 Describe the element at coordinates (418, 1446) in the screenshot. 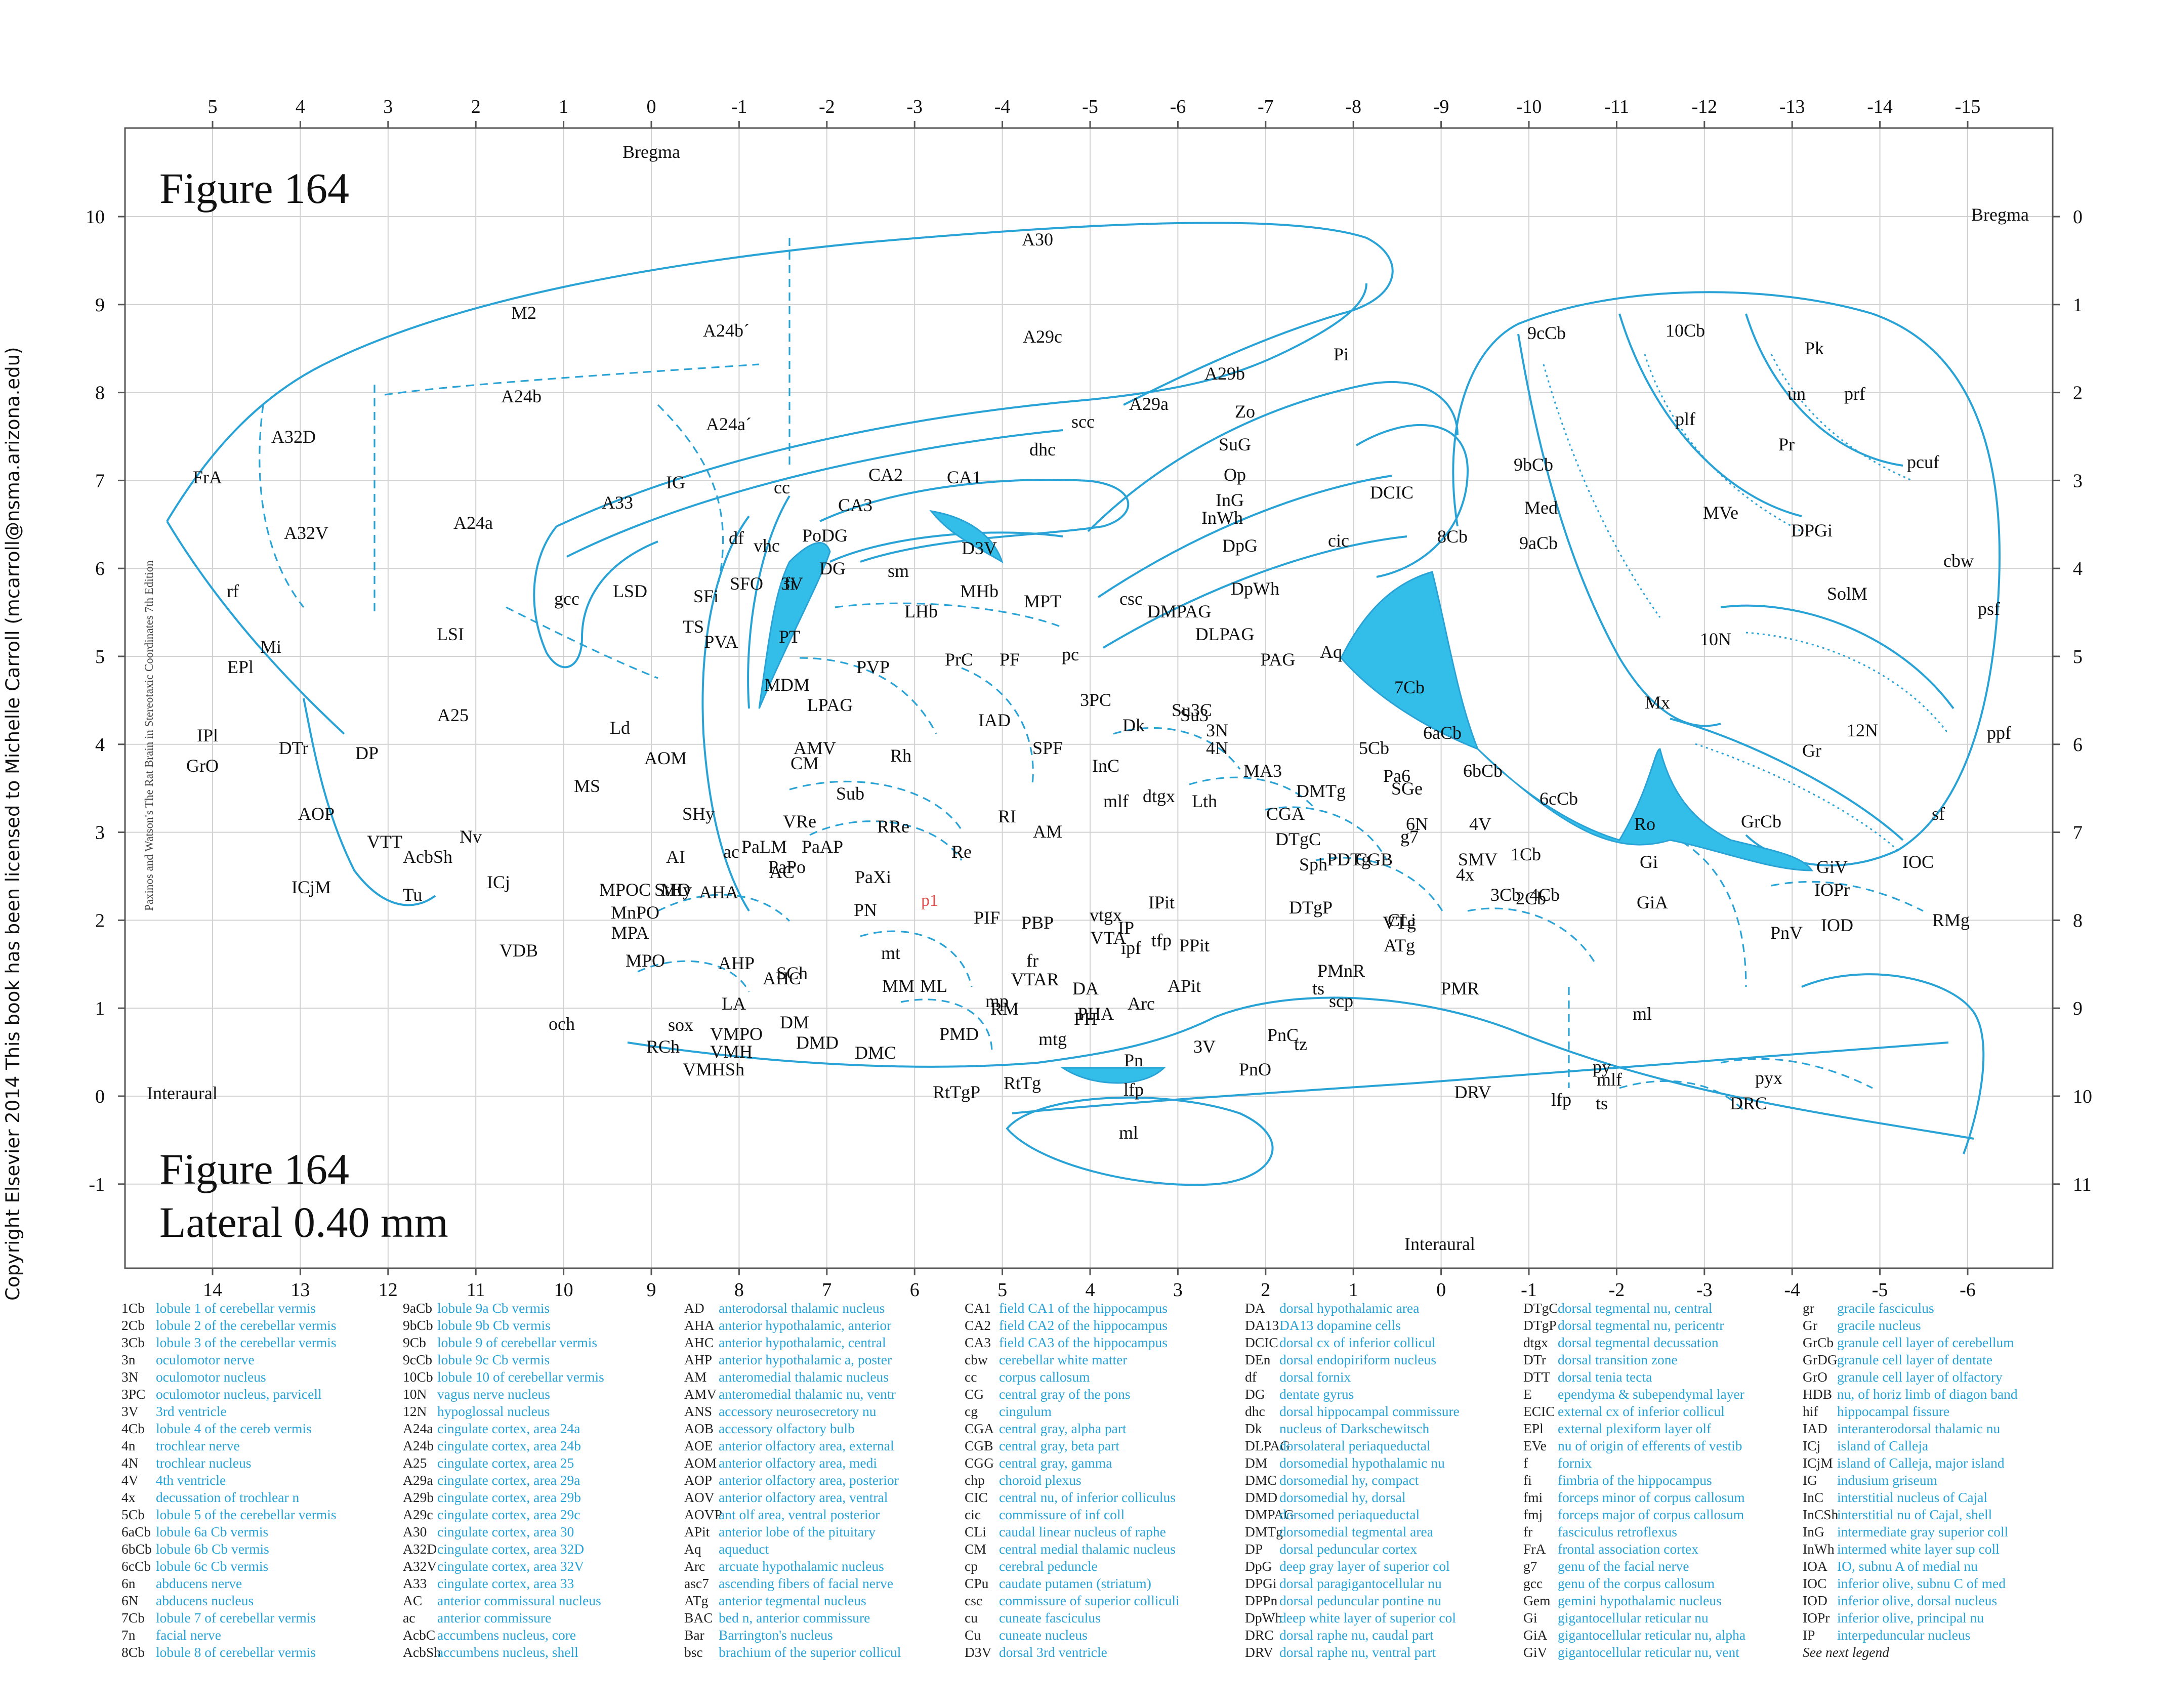

I see `legend-abbreviation: A24b` at that location.